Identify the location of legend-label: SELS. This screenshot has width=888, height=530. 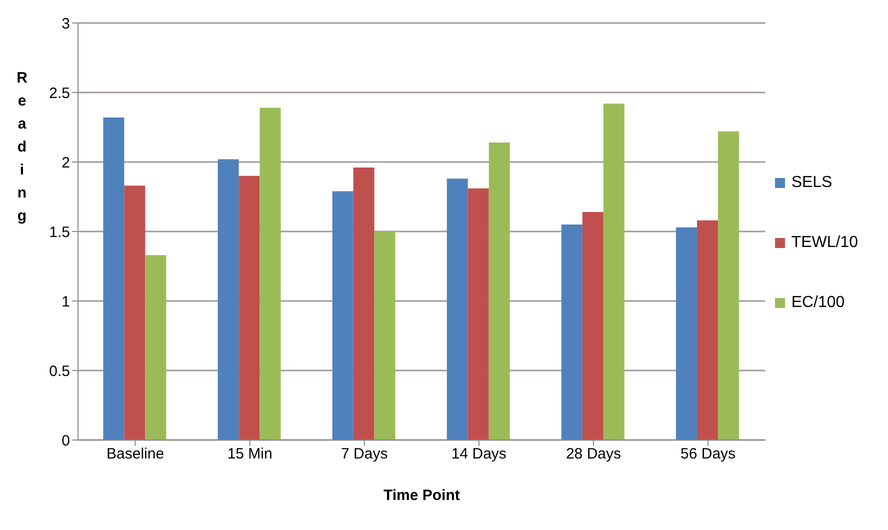
(811, 183).